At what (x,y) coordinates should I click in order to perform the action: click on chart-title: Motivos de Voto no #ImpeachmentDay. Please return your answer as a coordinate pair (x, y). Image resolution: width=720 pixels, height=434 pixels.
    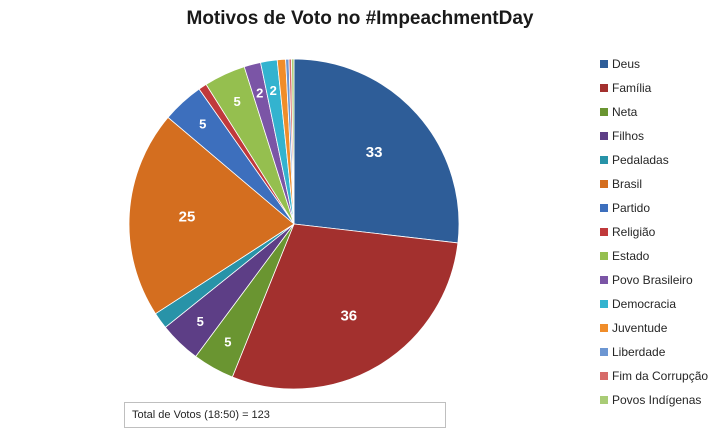
    Looking at the image, I should click on (360, 18).